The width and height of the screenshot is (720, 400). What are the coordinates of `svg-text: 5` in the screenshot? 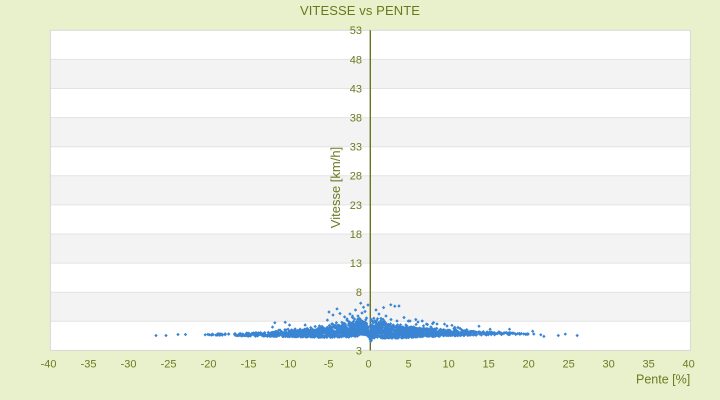 It's located at (409, 364).